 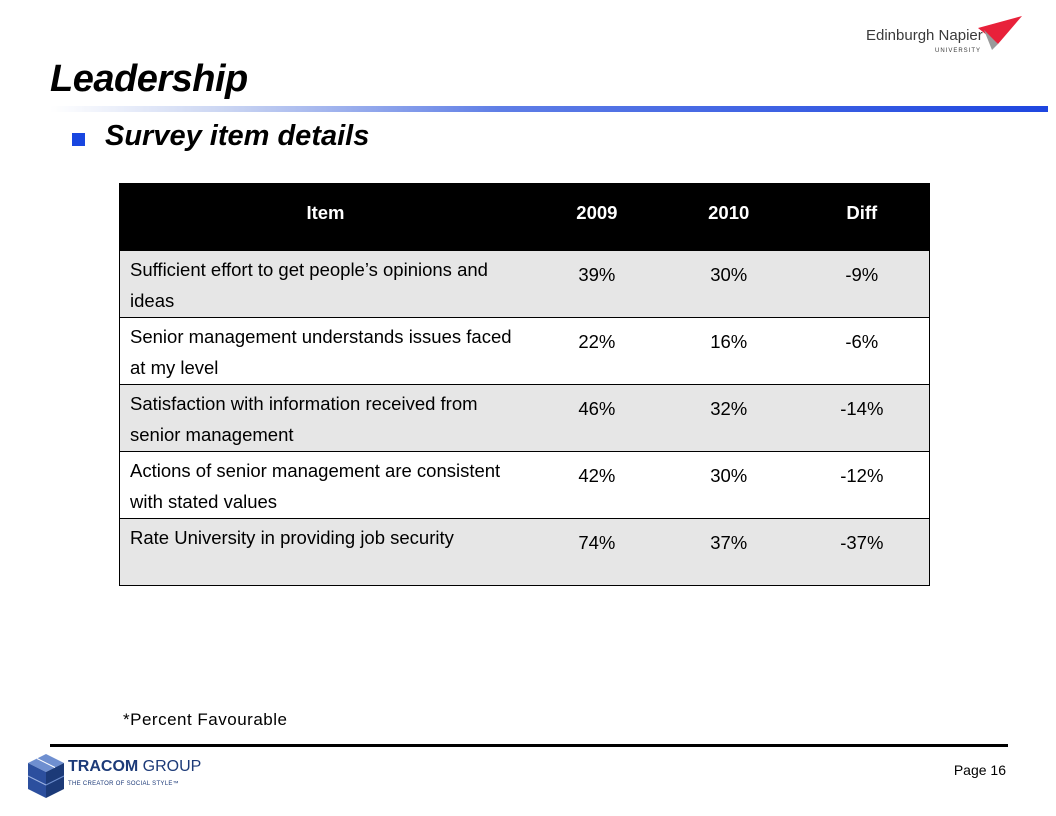 I want to click on title-gradient-rule, so click(x=549, y=109).